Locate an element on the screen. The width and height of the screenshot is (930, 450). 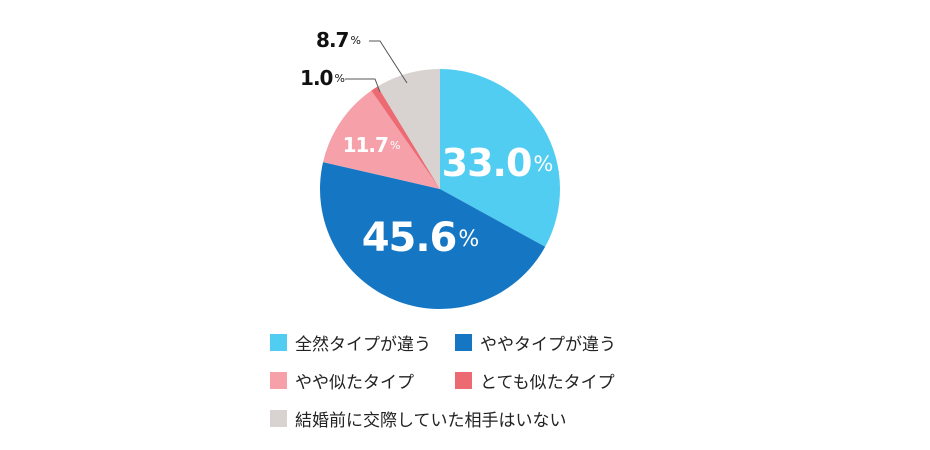
legend-item-3: やや似たタイプ is located at coordinates (342, 380).